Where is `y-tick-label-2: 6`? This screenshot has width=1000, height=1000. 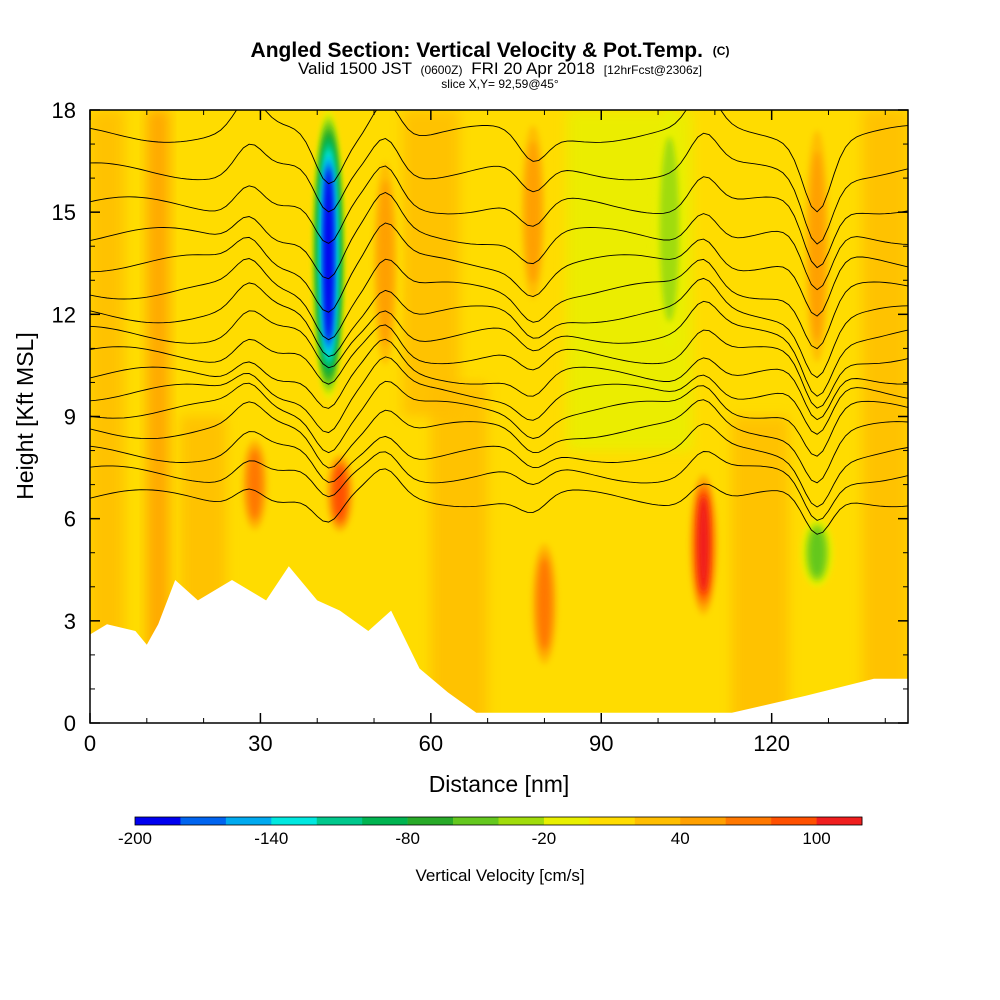
y-tick-label-2: 6 is located at coordinates (70, 519).